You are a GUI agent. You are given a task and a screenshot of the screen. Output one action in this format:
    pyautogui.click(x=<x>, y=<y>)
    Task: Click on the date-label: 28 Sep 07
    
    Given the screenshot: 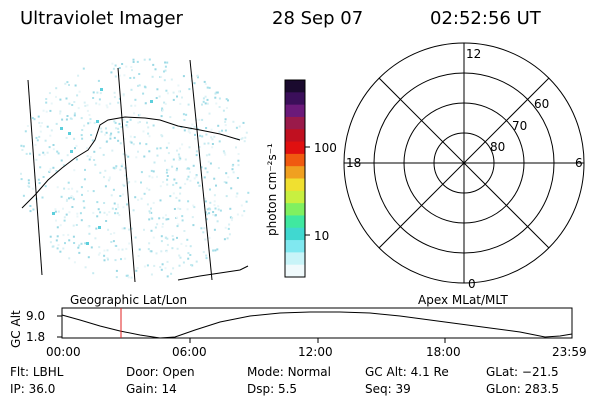 What is the action you would take?
    pyautogui.click(x=318, y=18)
    